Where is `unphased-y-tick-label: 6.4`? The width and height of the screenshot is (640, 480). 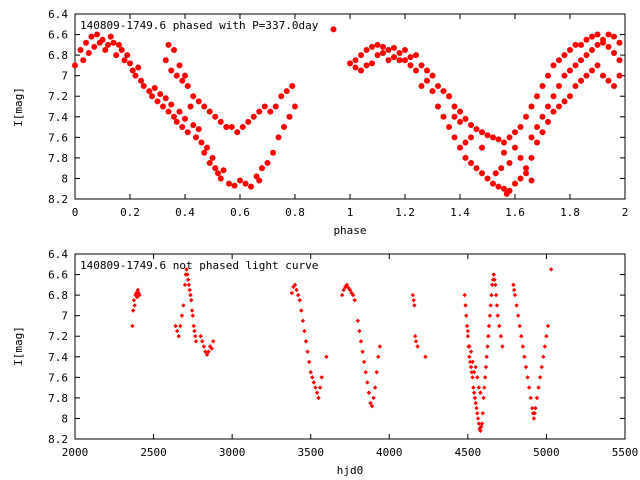
unphased-y-tick-label: 6.4 is located at coordinates (58, 254).